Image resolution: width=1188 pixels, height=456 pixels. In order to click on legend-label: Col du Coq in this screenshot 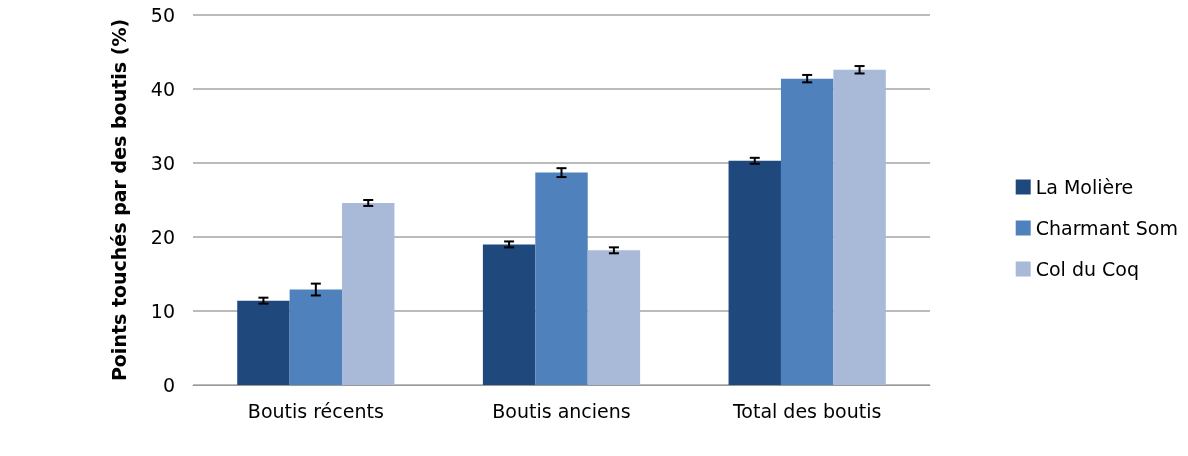, I will do `click(1087, 269)`.